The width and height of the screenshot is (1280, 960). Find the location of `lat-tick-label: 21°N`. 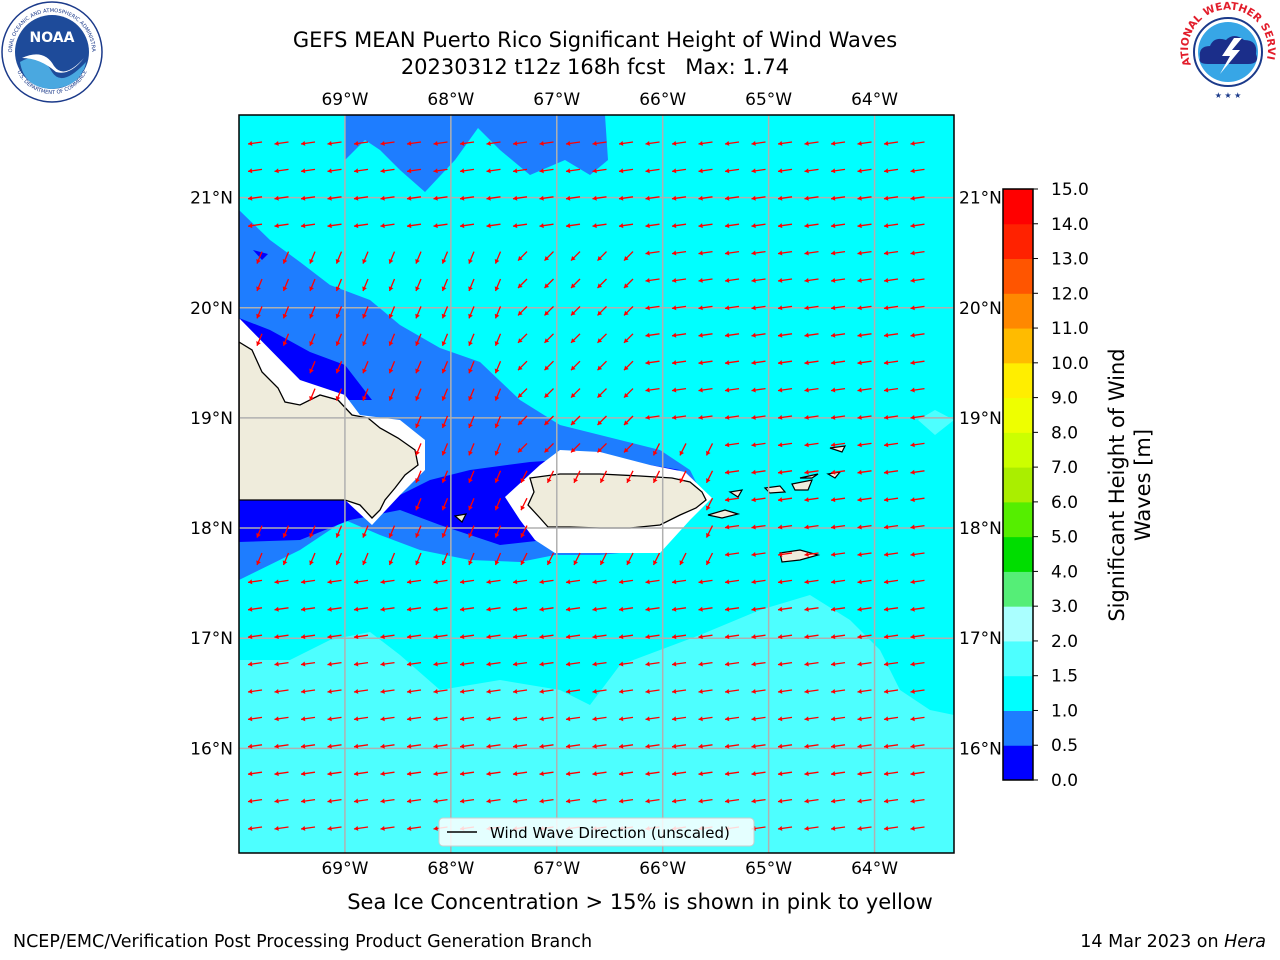

lat-tick-label: 21°N is located at coordinates (980, 199).